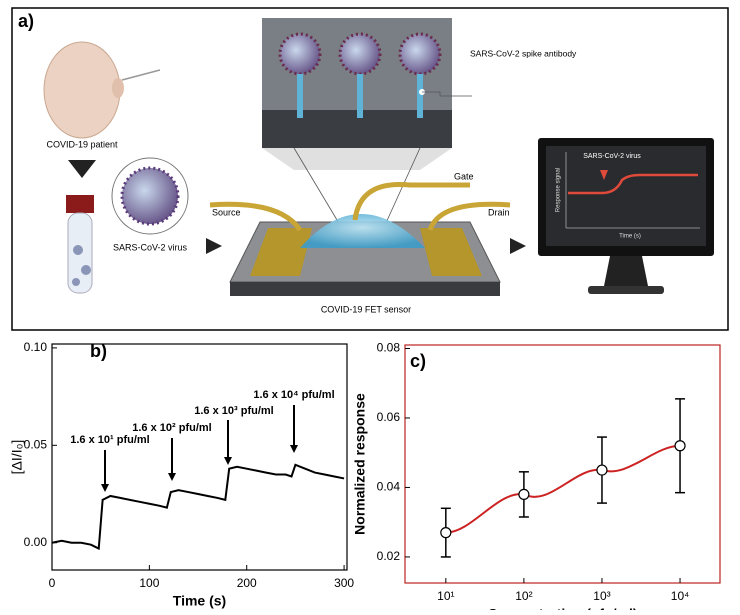  I want to click on arrow-down, so click(82, 169).